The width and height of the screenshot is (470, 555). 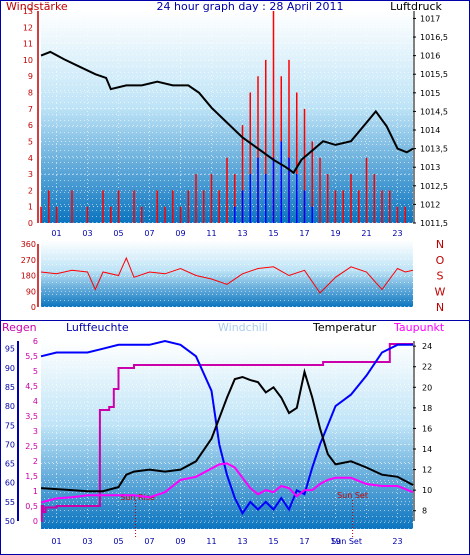 I want to click on temperature-tick-label: 8, so click(x=424, y=511).